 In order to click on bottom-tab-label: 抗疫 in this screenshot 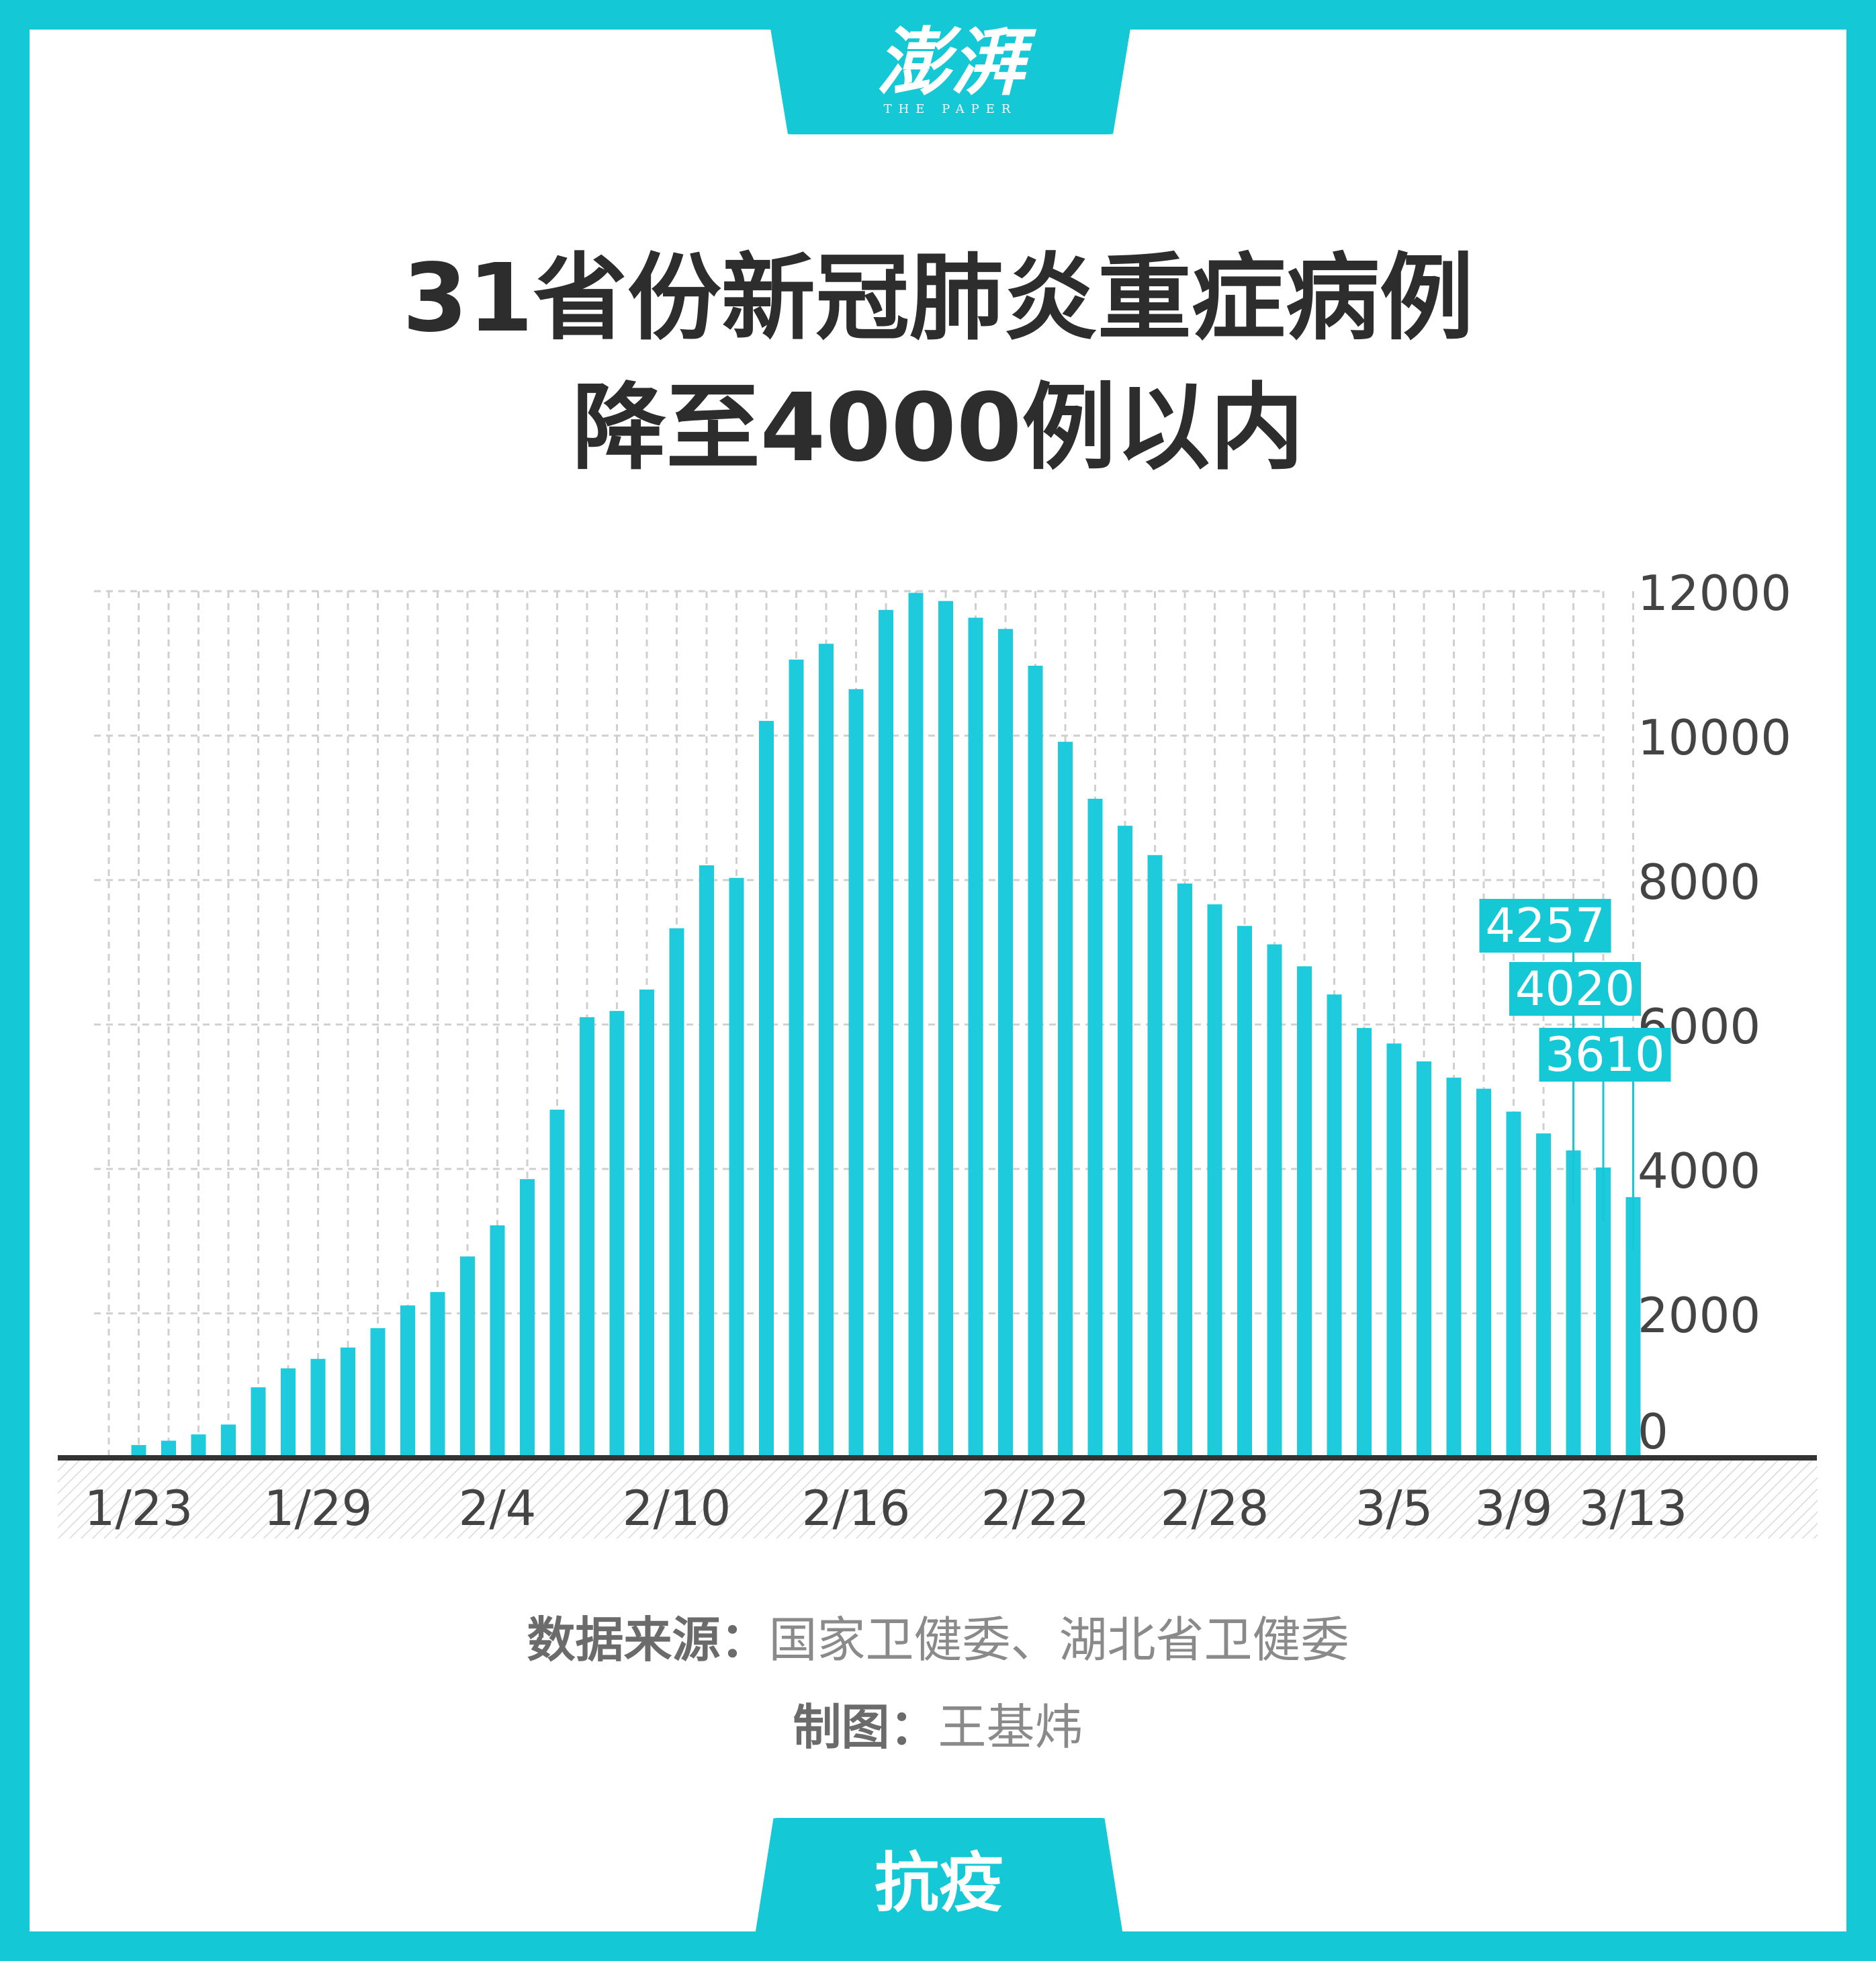, I will do `click(939, 1883)`.